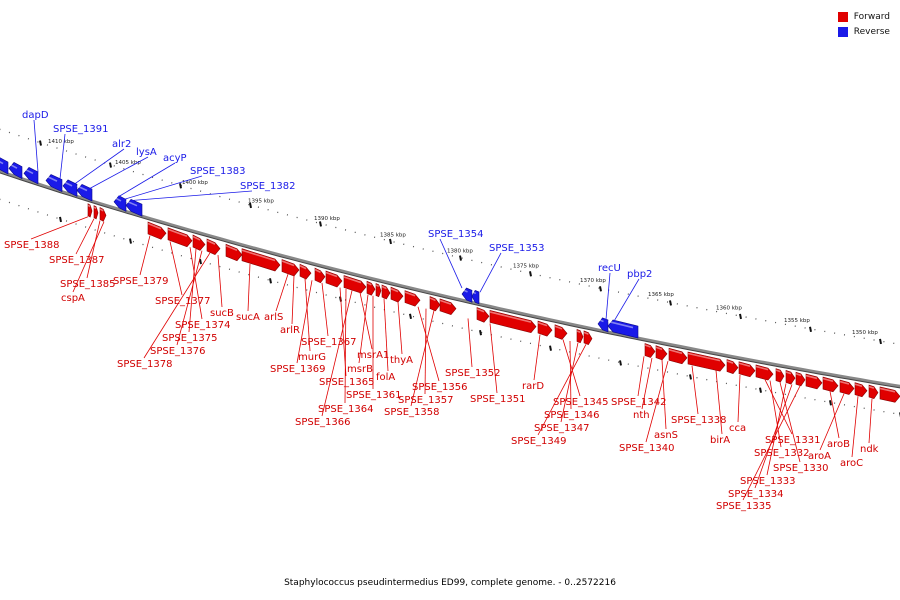 This screenshot has width=900, height=600. Describe the element at coordinates (374, 395) in the screenshot. I see `forward-gene-label: SPSE_1361` at that location.